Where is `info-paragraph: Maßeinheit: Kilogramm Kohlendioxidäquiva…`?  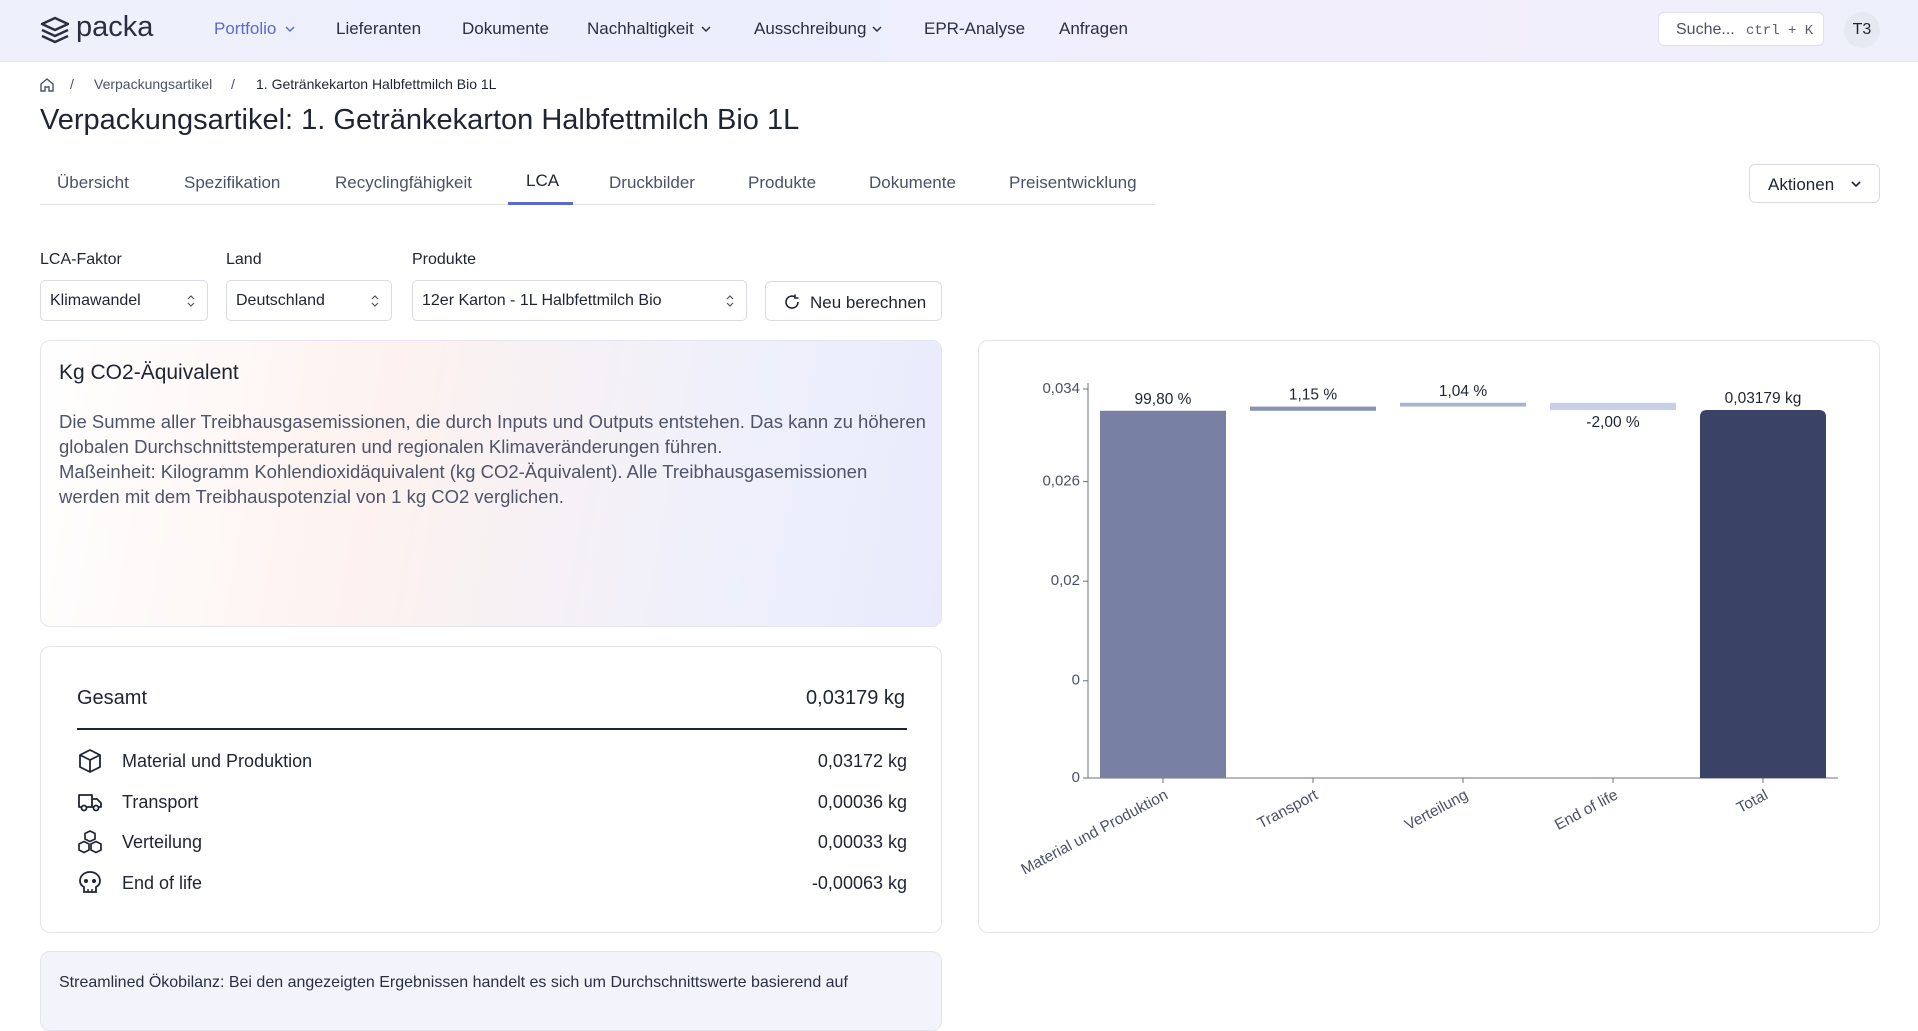 info-paragraph: Maßeinheit: Kilogramm Kohlendioxidäquiva… is located at coordinates (463, 484).